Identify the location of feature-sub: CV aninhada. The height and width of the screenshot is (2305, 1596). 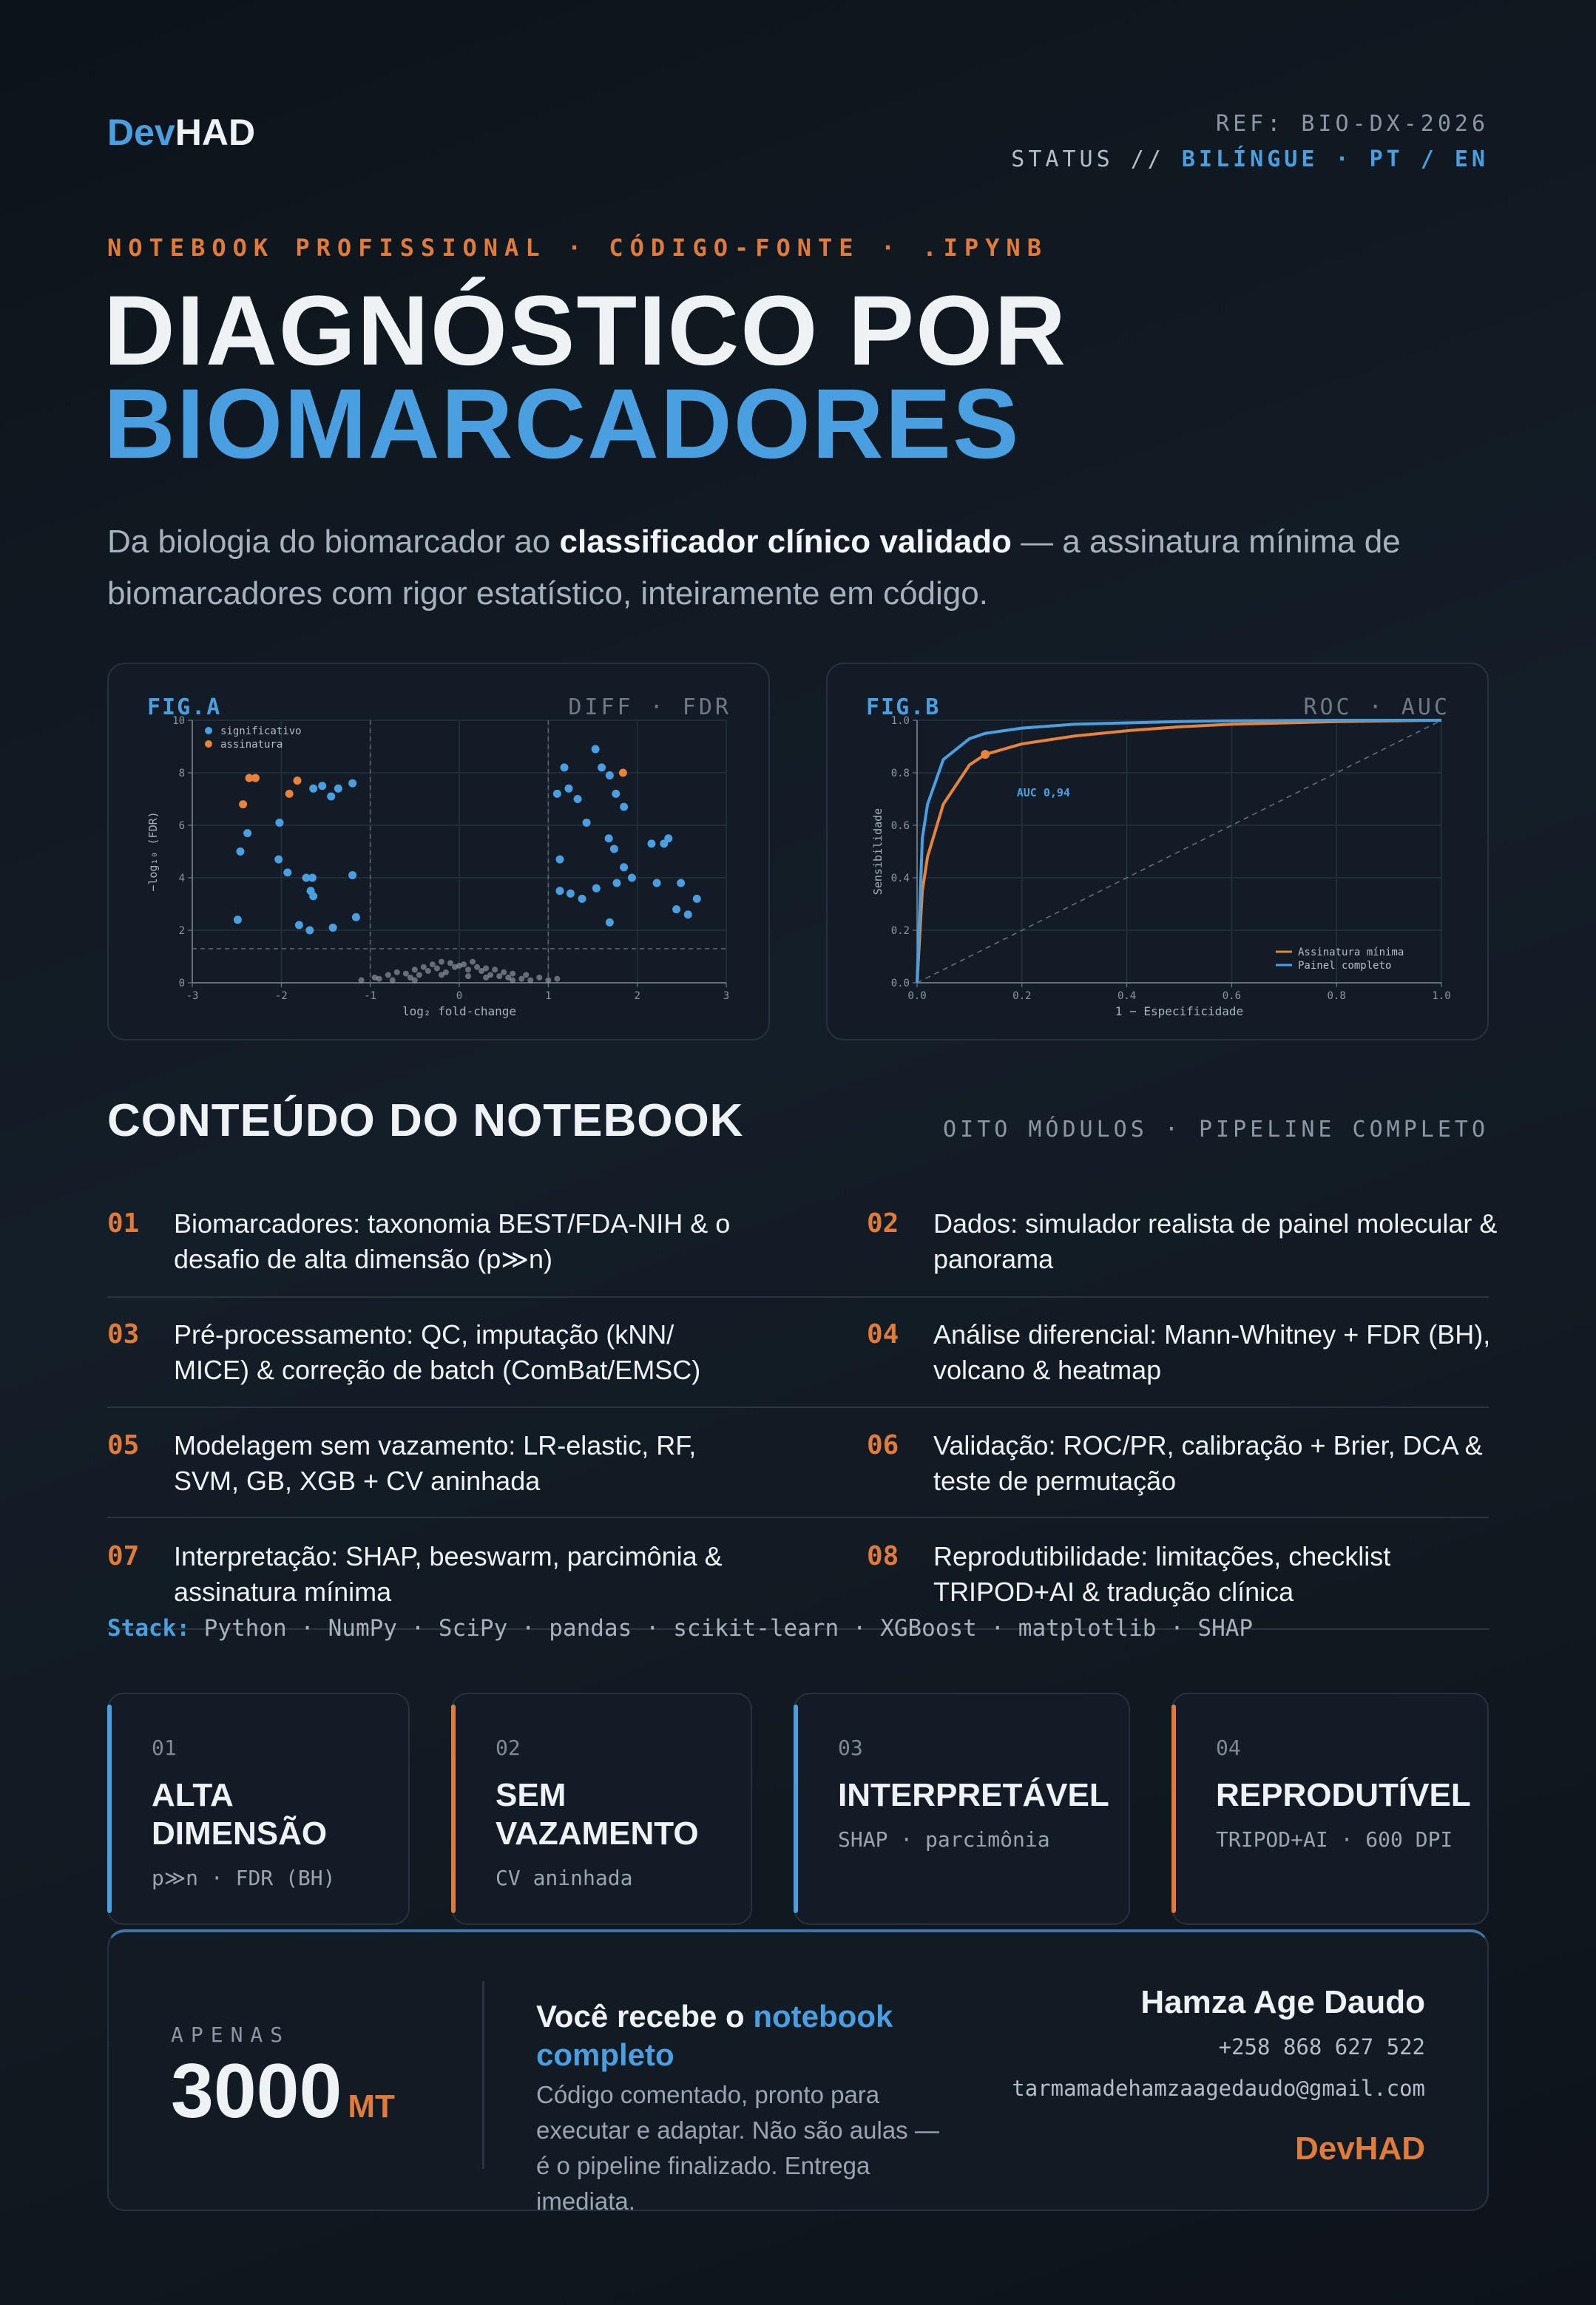
(564, 1878).